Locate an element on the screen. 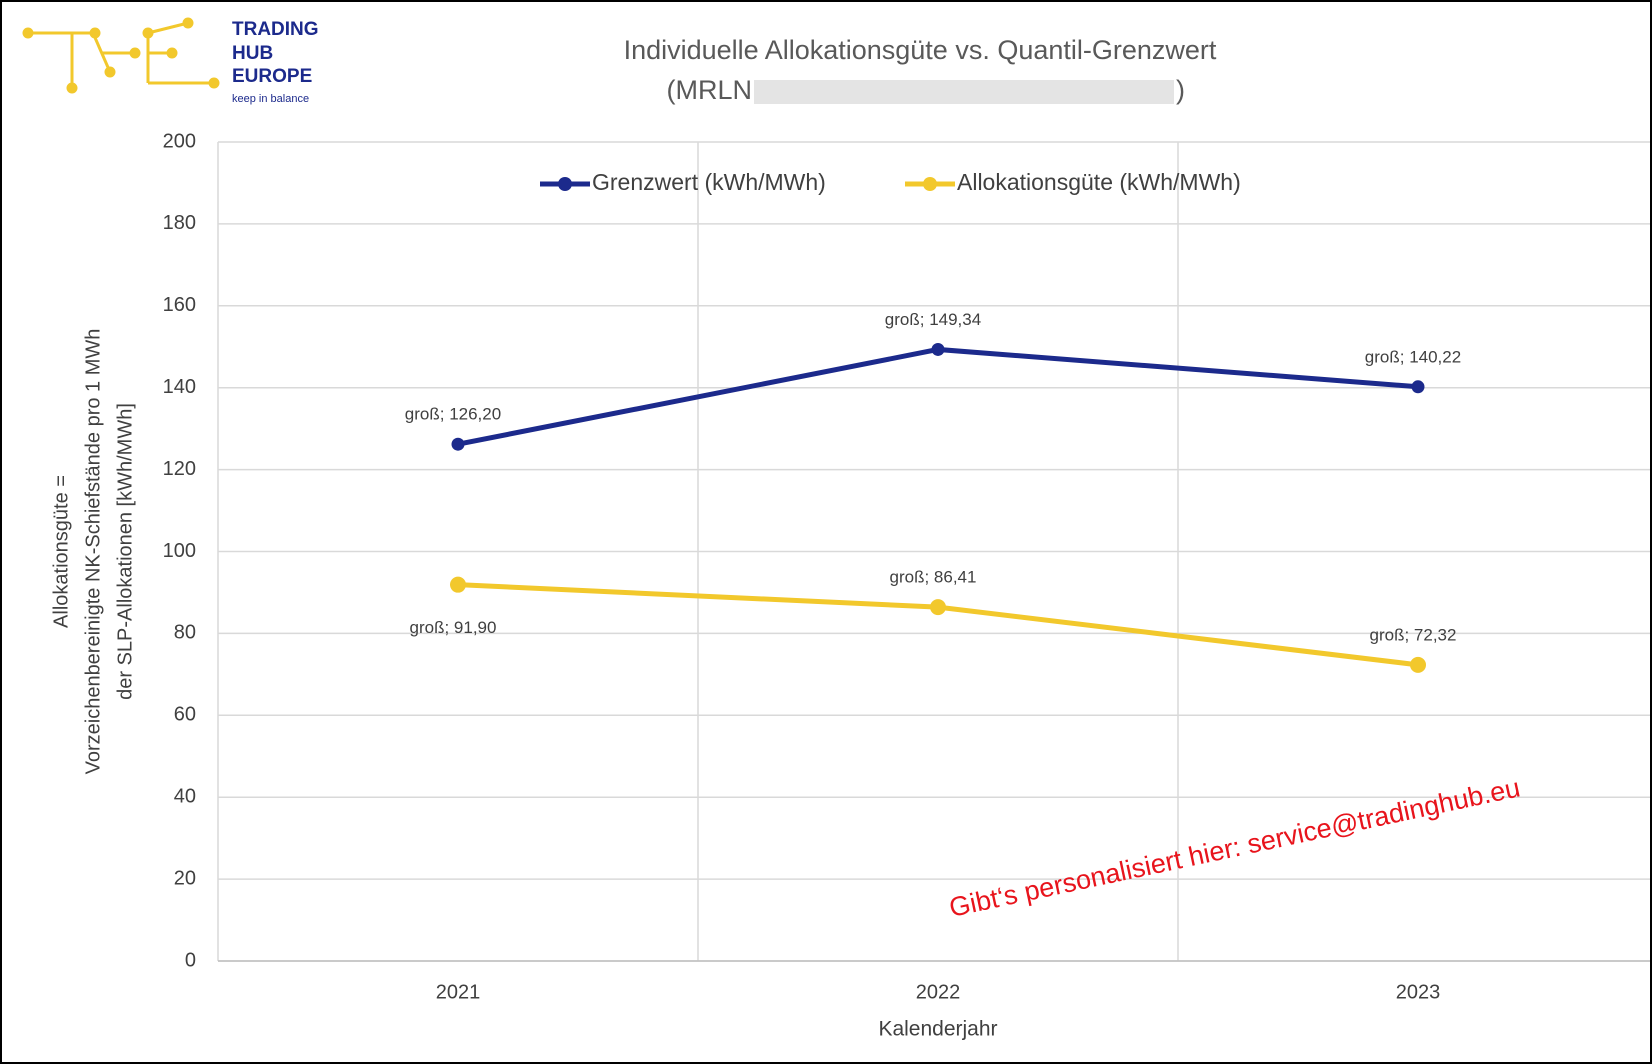 This screenshot has height=1064, width=1652. y-axis-label: Allokationsgüte = is located at coordinates (61, 551).